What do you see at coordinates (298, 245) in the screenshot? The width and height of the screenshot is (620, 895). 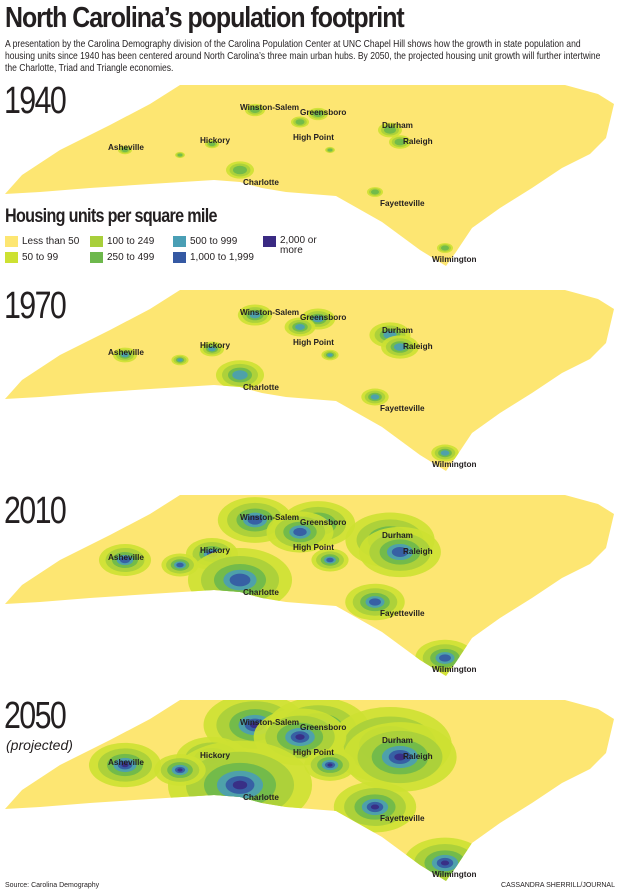 I see `legend-label: 2,000 or more` at bounding box center [298, 245].